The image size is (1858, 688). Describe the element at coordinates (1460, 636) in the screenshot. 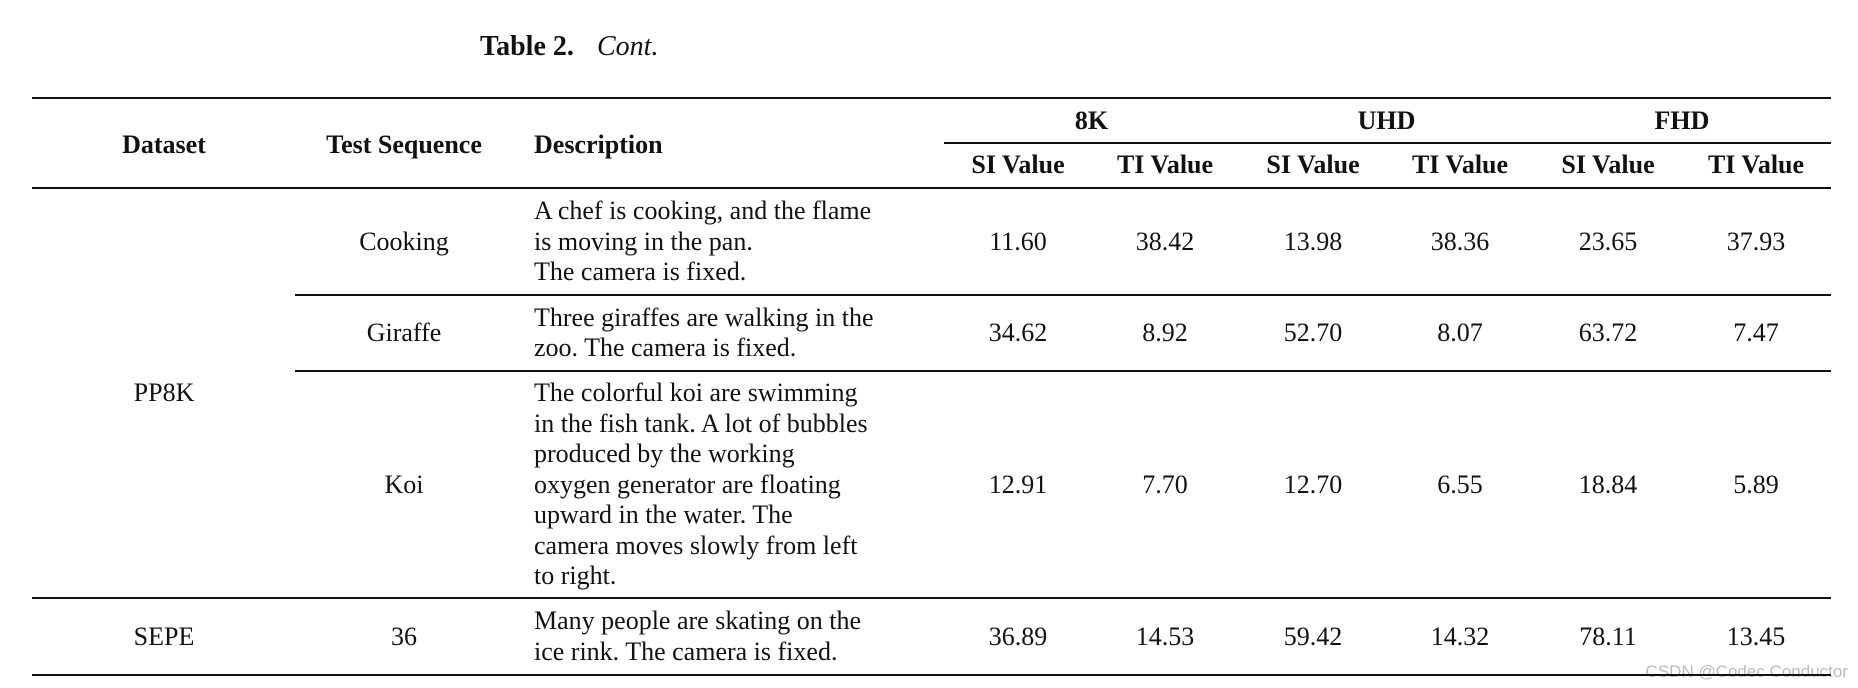

I see `value-cell: 14.32` at that location.